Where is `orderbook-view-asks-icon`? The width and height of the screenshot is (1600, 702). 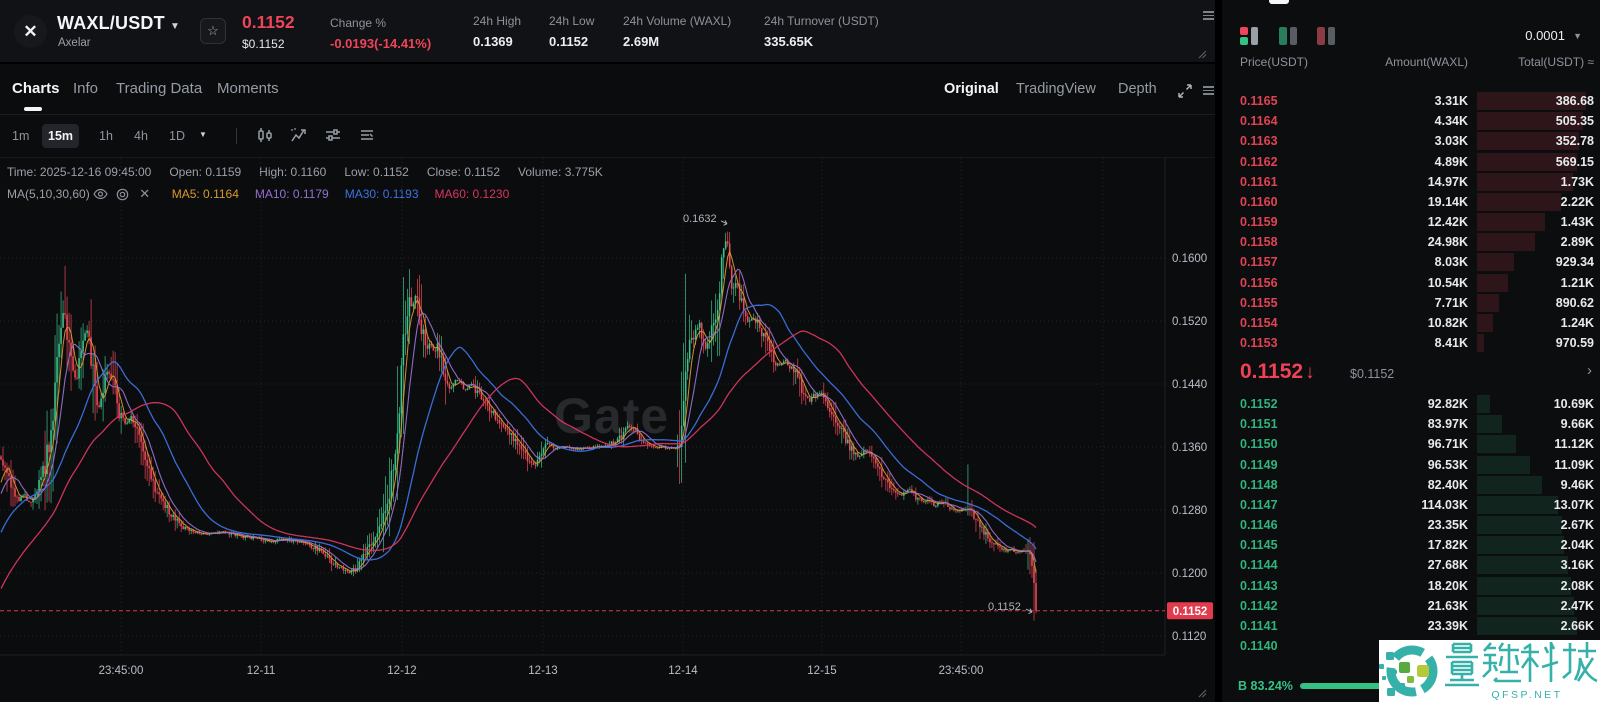 orderbook-view-asks-icon is located at coordinates (1326, 36).